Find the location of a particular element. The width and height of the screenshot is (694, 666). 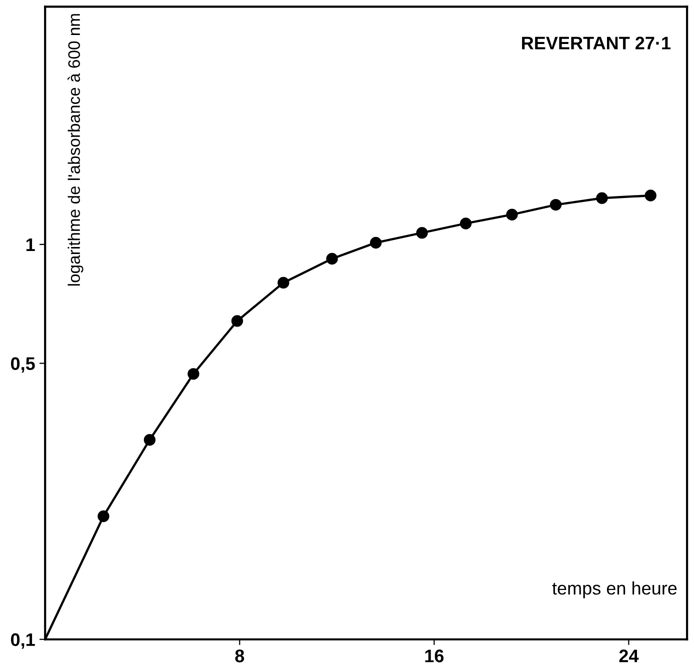

x-tick-label: 8 is located at coordinates (239, 656).